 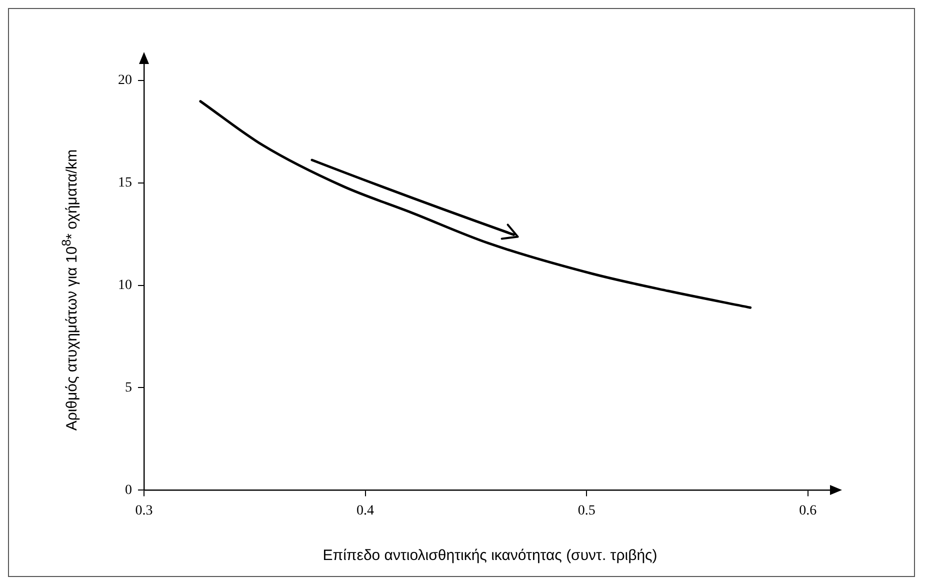 What do you see at coordinates (128, 388) in the screenshot?
I see `y-tick-label: 5` at bounding box center [128, 388].